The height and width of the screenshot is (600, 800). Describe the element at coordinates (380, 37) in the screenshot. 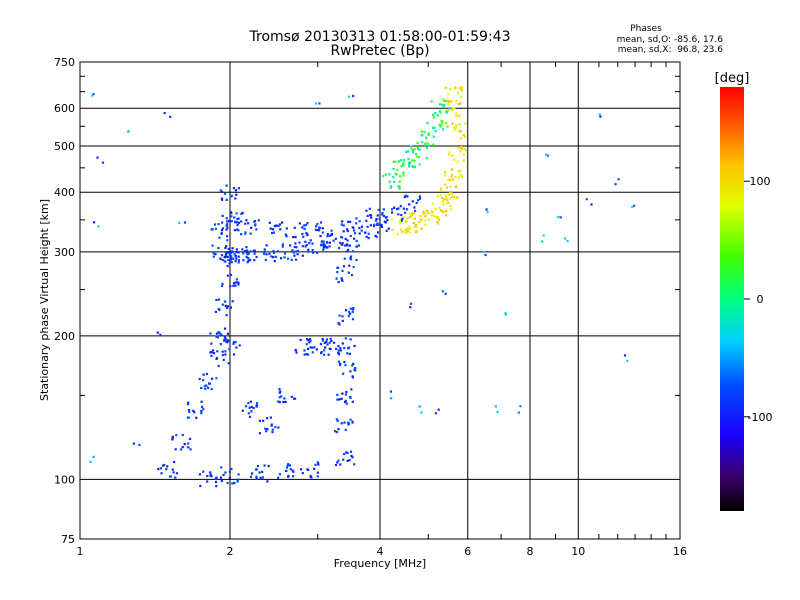

I see `chart-title: Tromsø 20130313 01:58:00-01:59:43` at that location.